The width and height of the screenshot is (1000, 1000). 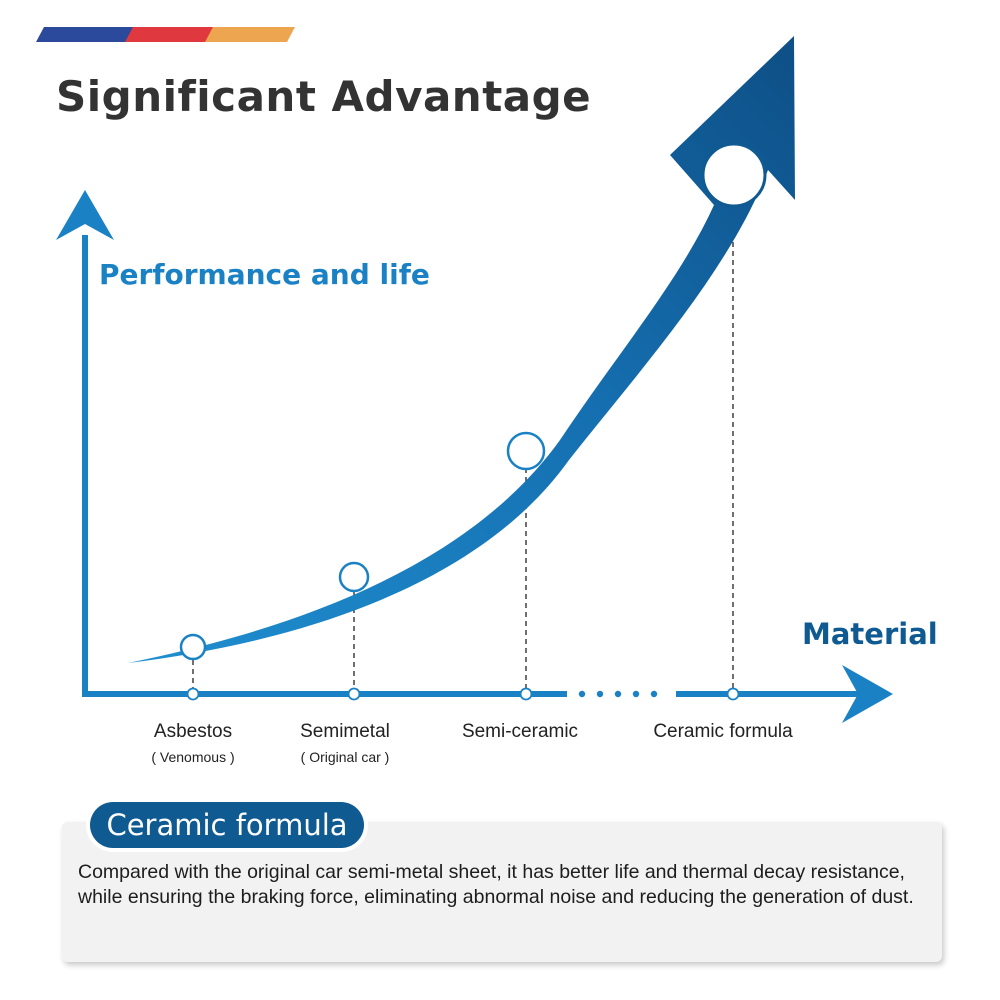 What do you see at coordinates (870, 634) in the screenshot?
I see `x-axis-label: Material` at bounding box center [870, 634].